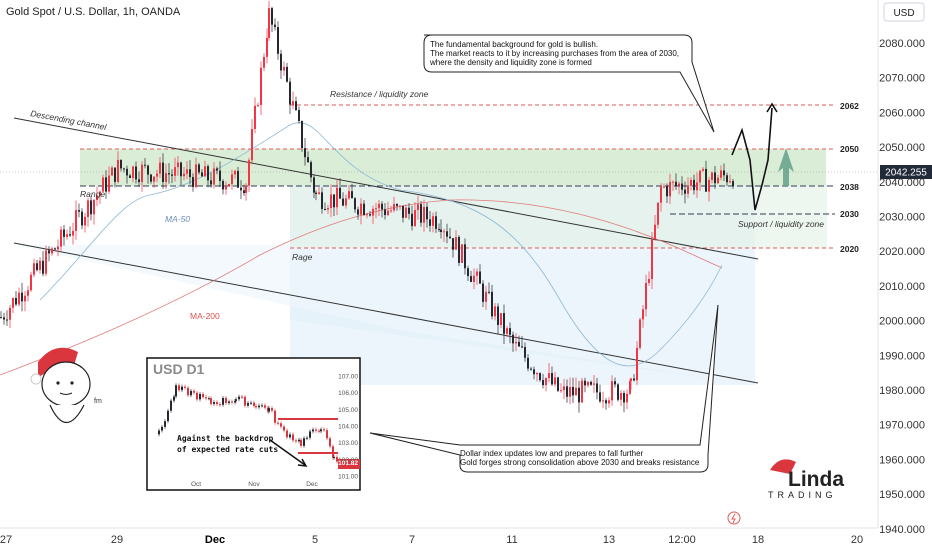 The width and height of the screenshot is (932, 555). I want to click on current-price-badge, so click(906, 172).